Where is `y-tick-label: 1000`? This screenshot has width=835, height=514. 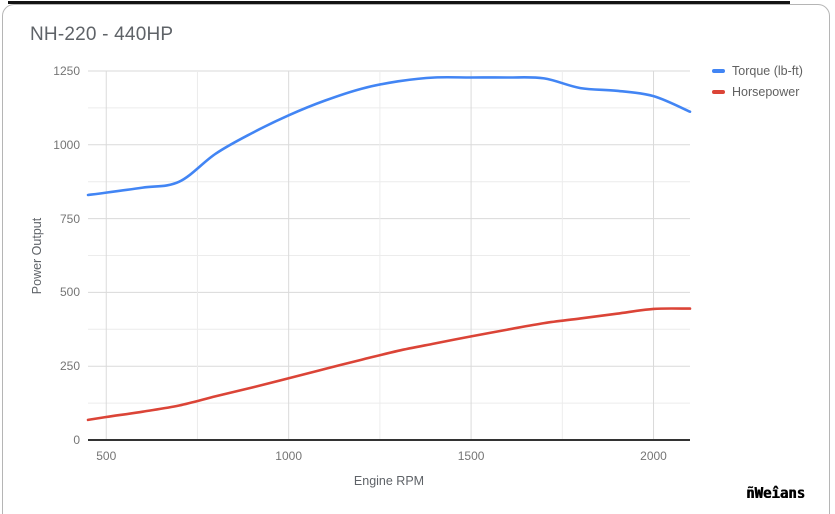 y-tick-label: 1000 is located at coordinates (66, 144).